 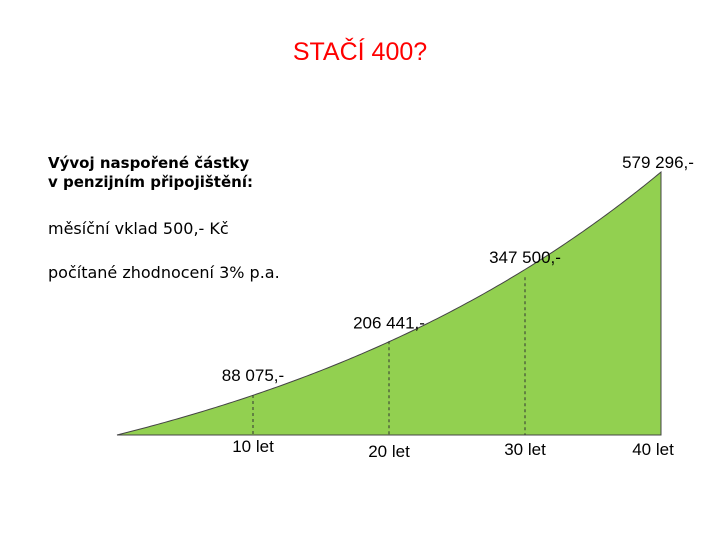 What do you see at coordinates (653, 449) in the screenshot?
I see `time-label-40: 40 let` at bounding box center [653, 449].